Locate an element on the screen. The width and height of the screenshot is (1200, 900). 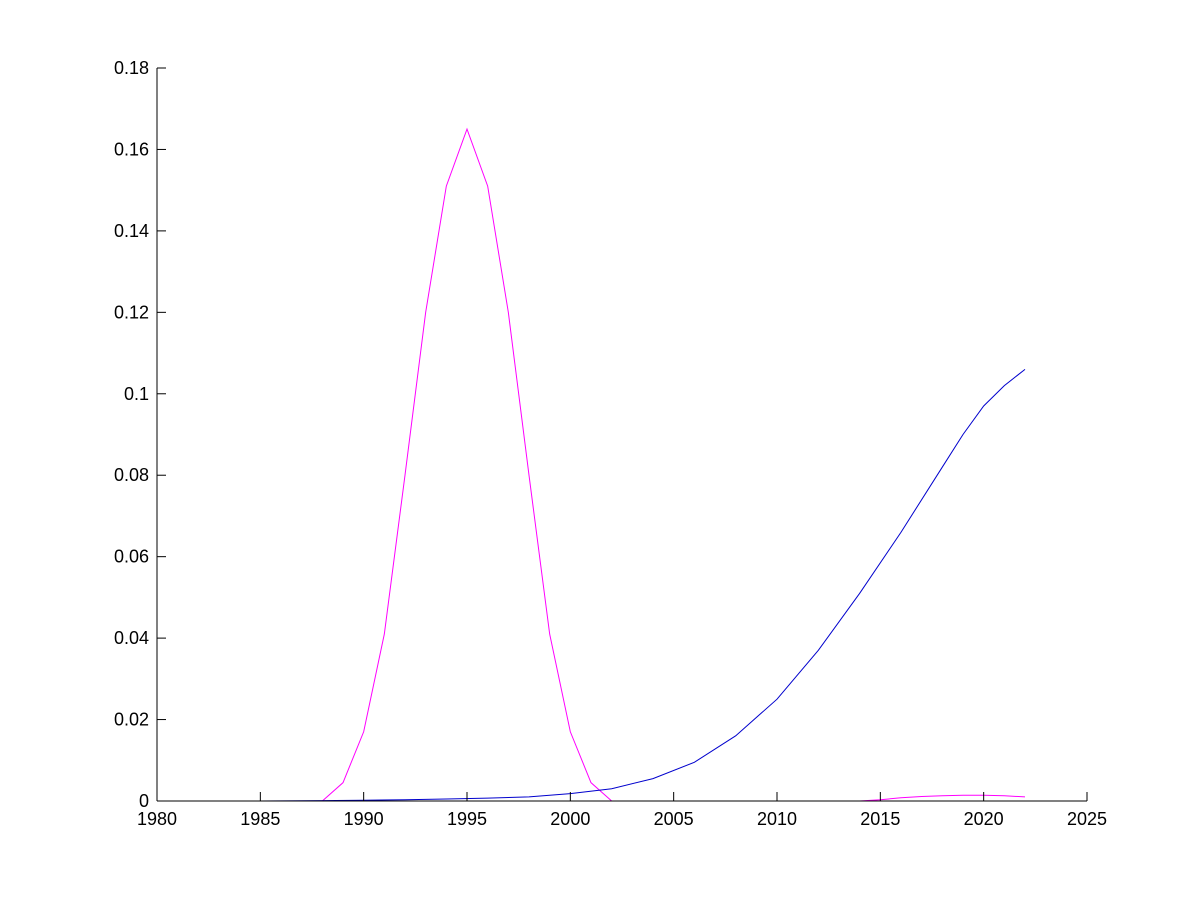
x-tick-label: 1985 is located at coordinates (260, 819).